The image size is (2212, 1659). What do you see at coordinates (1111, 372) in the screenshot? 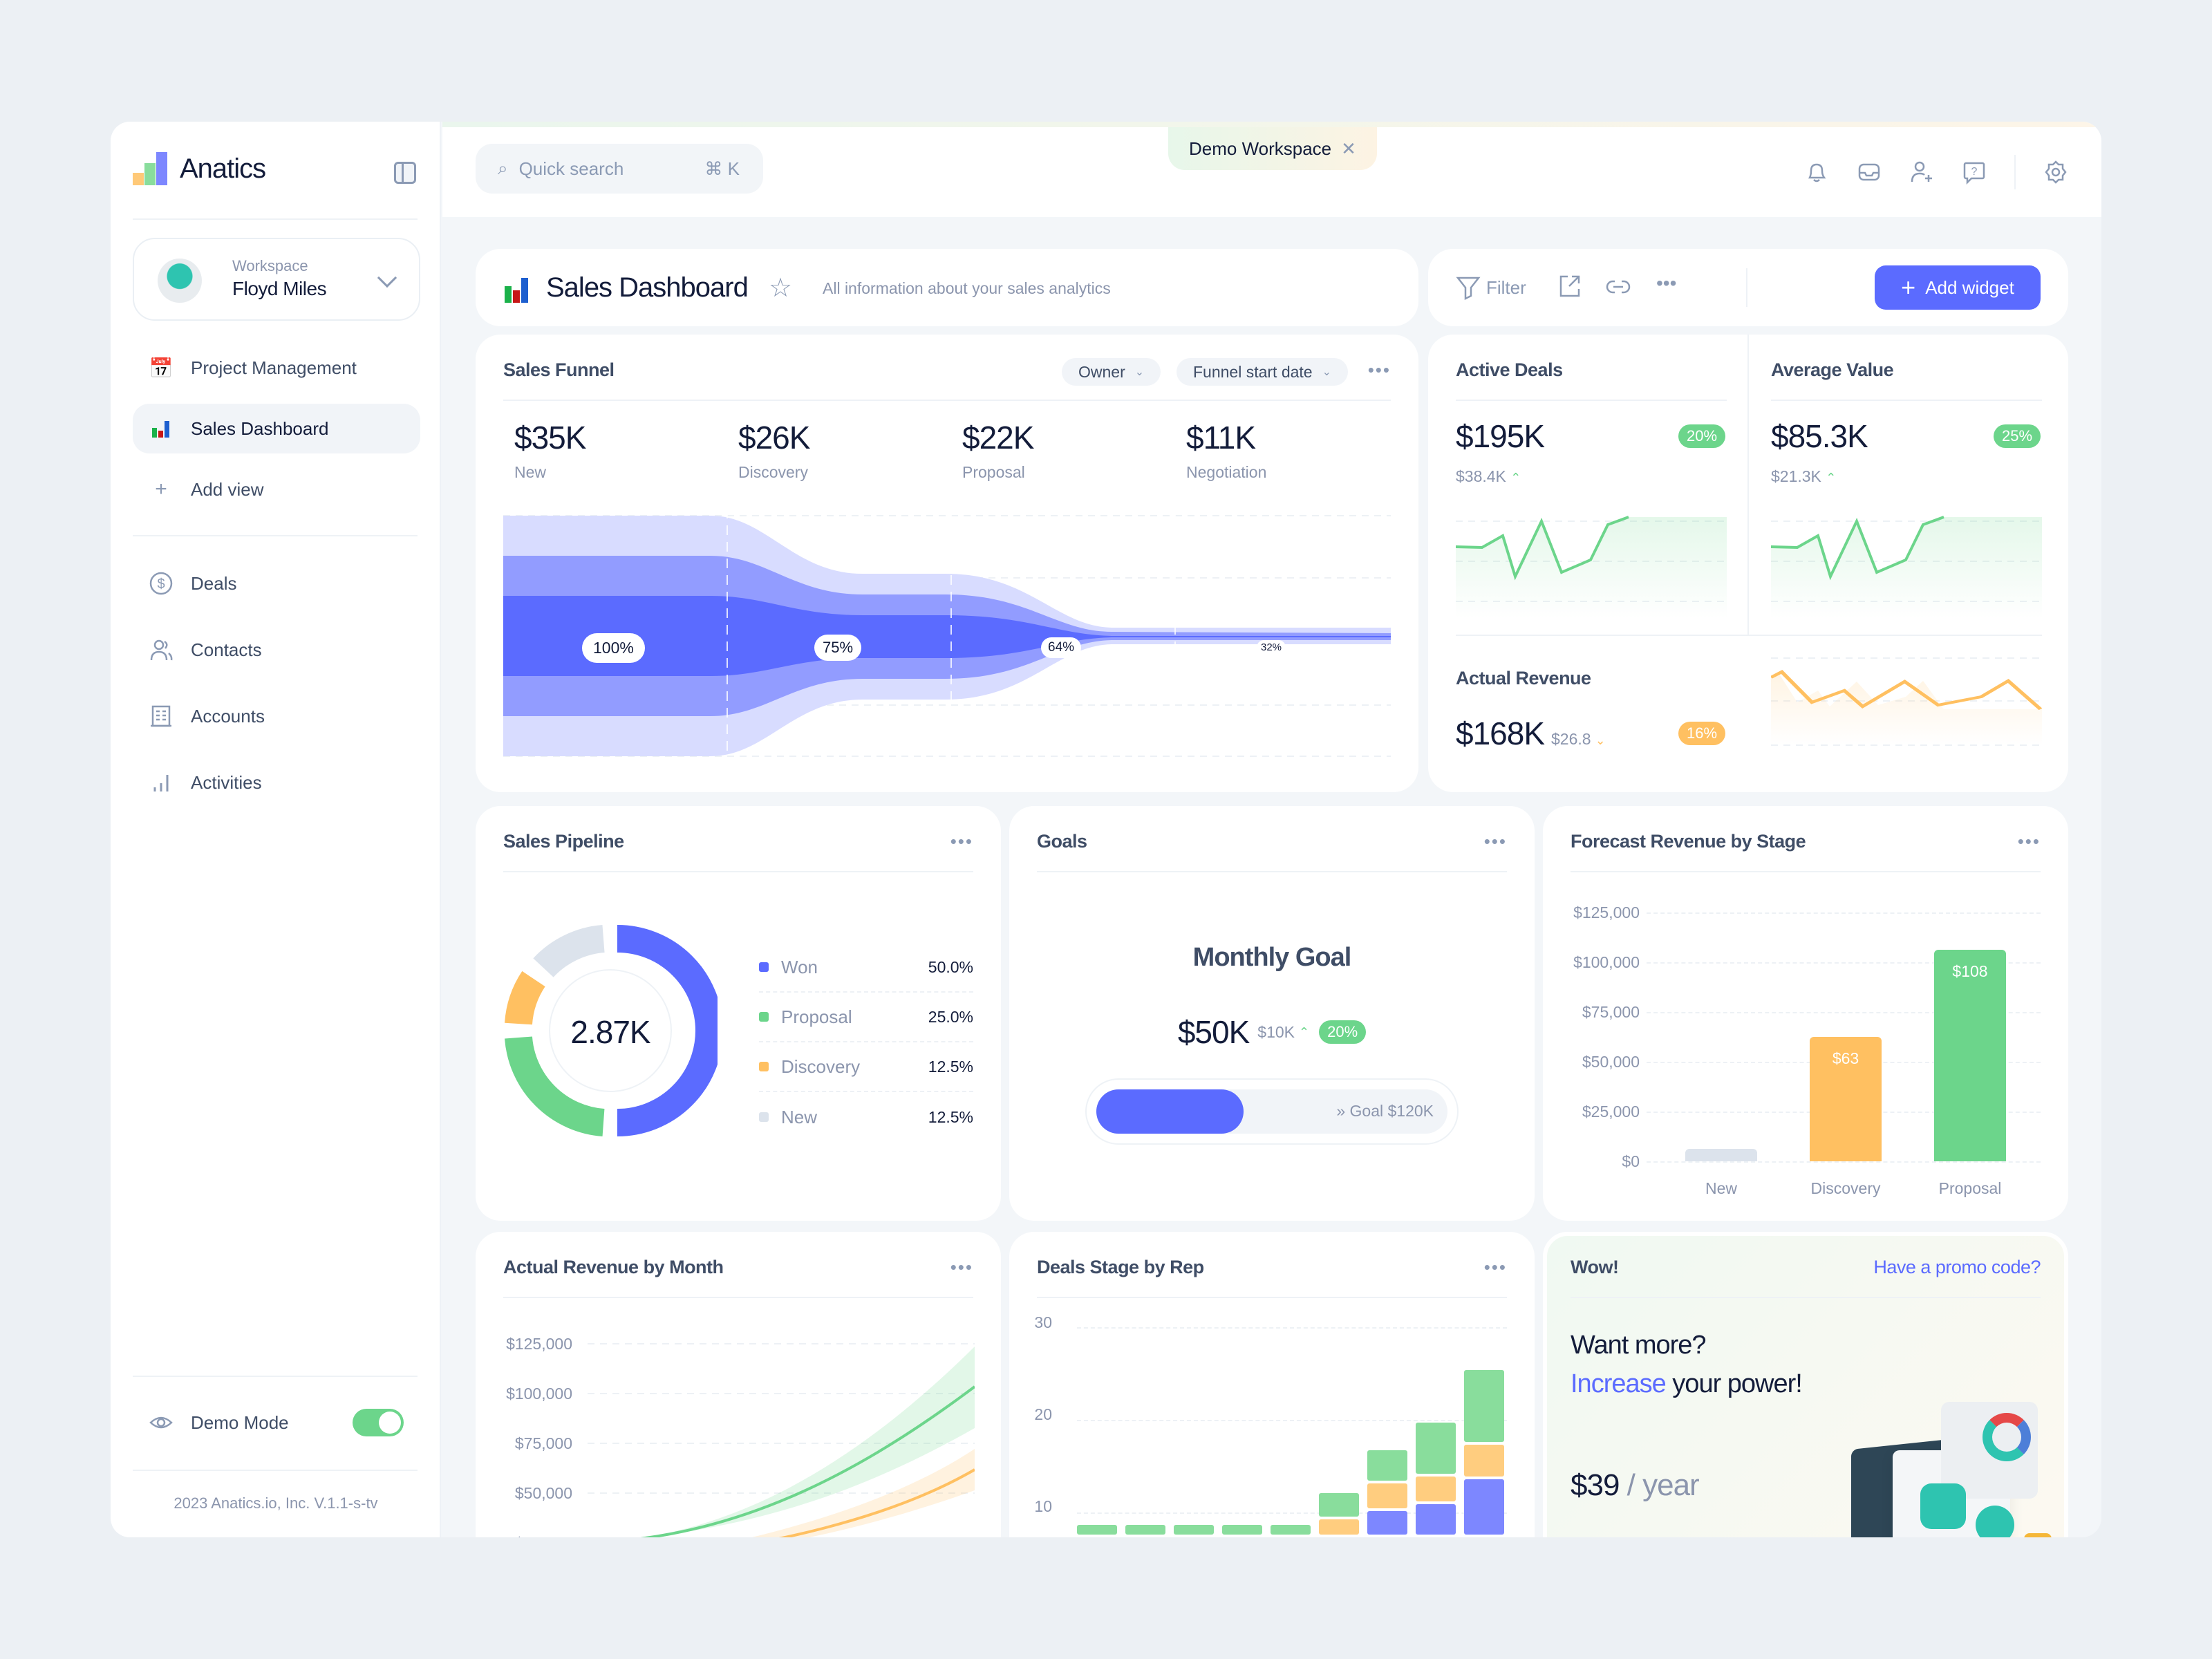
I see `owner-dropdown: Owner ⌄` at bounding box center [1111, 372].